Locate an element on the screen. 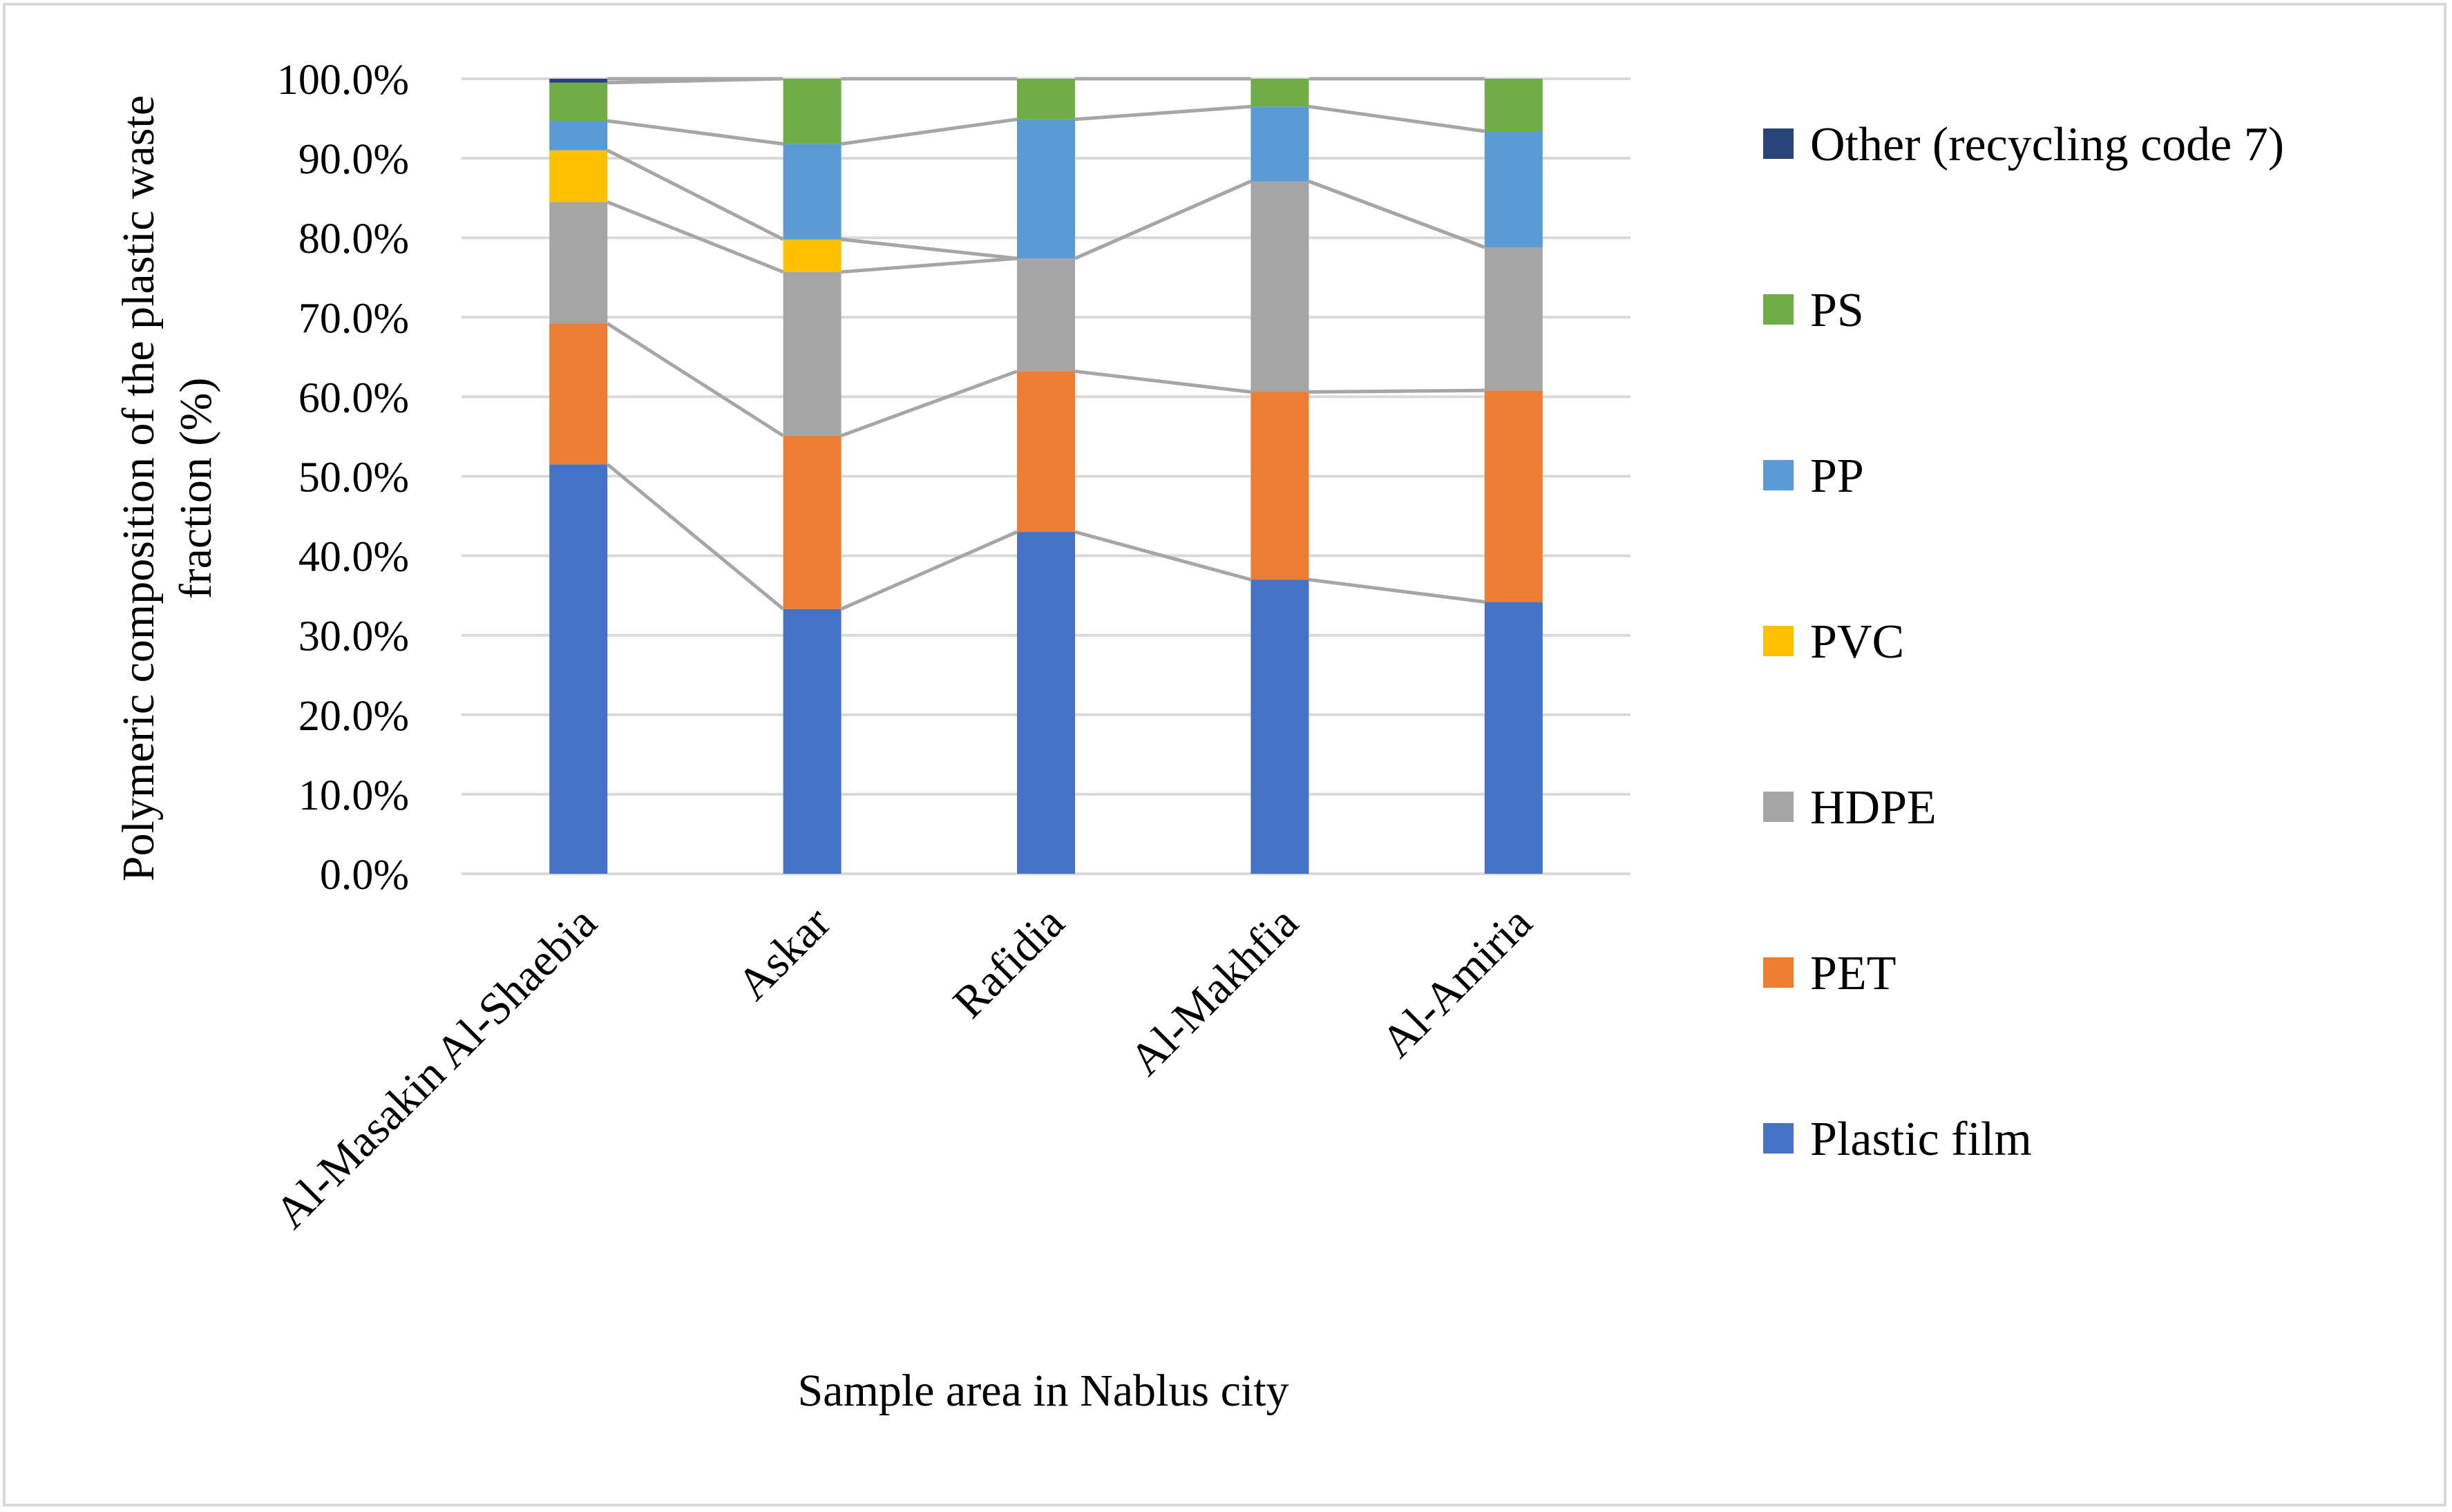  series-connector-lines is located at coordinates (1045, 344).